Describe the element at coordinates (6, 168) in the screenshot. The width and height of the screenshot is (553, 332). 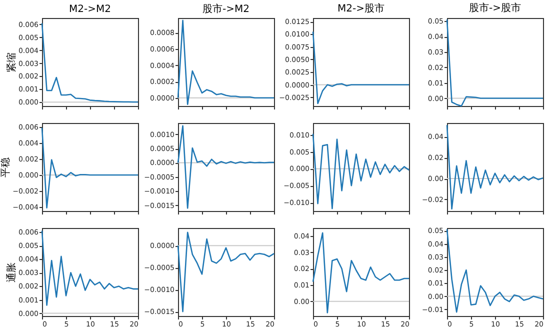
I see `y-axis-title: 平稳` at that location.